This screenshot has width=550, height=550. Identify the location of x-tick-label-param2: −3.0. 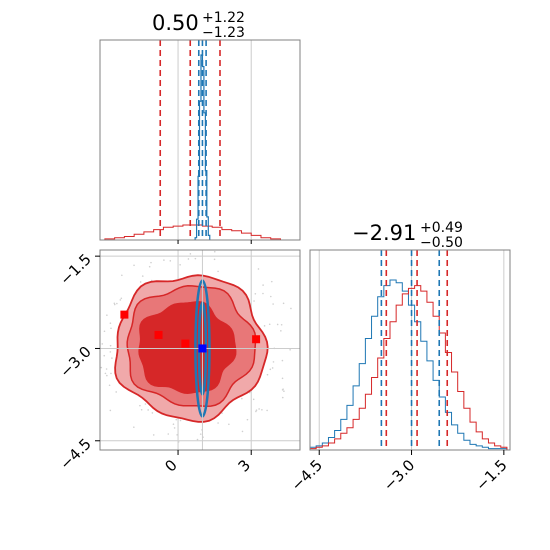
(399, 475).